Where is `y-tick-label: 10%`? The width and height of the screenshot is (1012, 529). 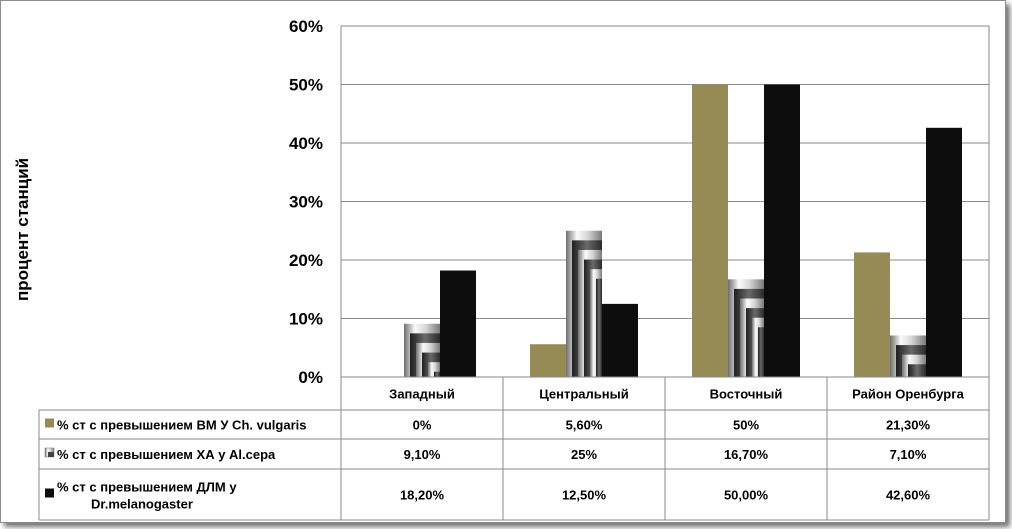
y-tick-label: 10% is located at coordinates (306, 319).